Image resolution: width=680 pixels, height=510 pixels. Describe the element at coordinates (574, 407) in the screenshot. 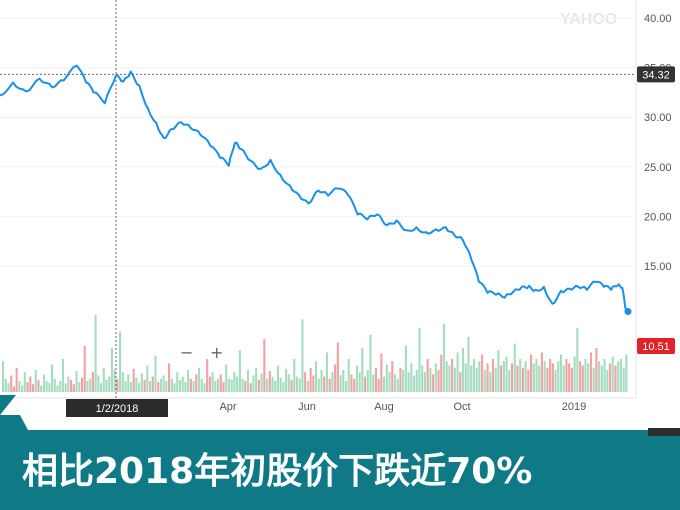

I see `x-tick-label: 2019` at that location.